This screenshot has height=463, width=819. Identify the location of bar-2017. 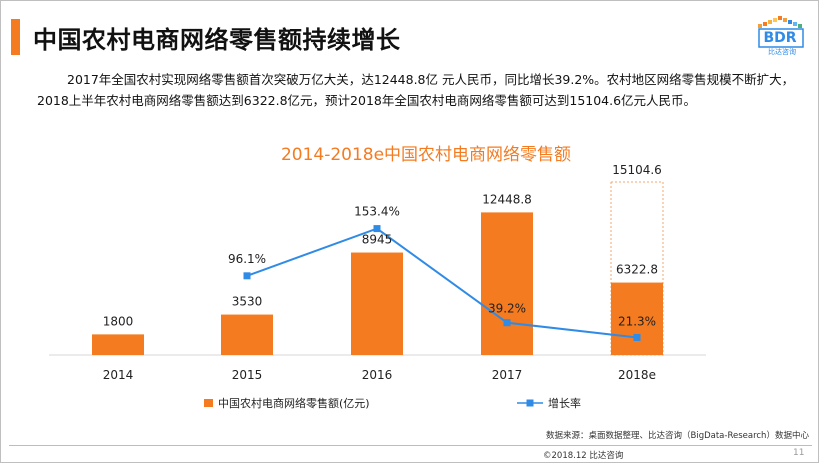
(507, 283).